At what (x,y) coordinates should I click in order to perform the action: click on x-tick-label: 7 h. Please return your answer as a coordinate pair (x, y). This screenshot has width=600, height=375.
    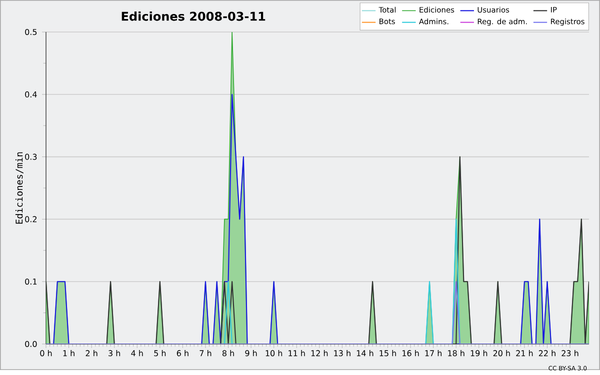
    Looking at the image, I should click on (206, 353).